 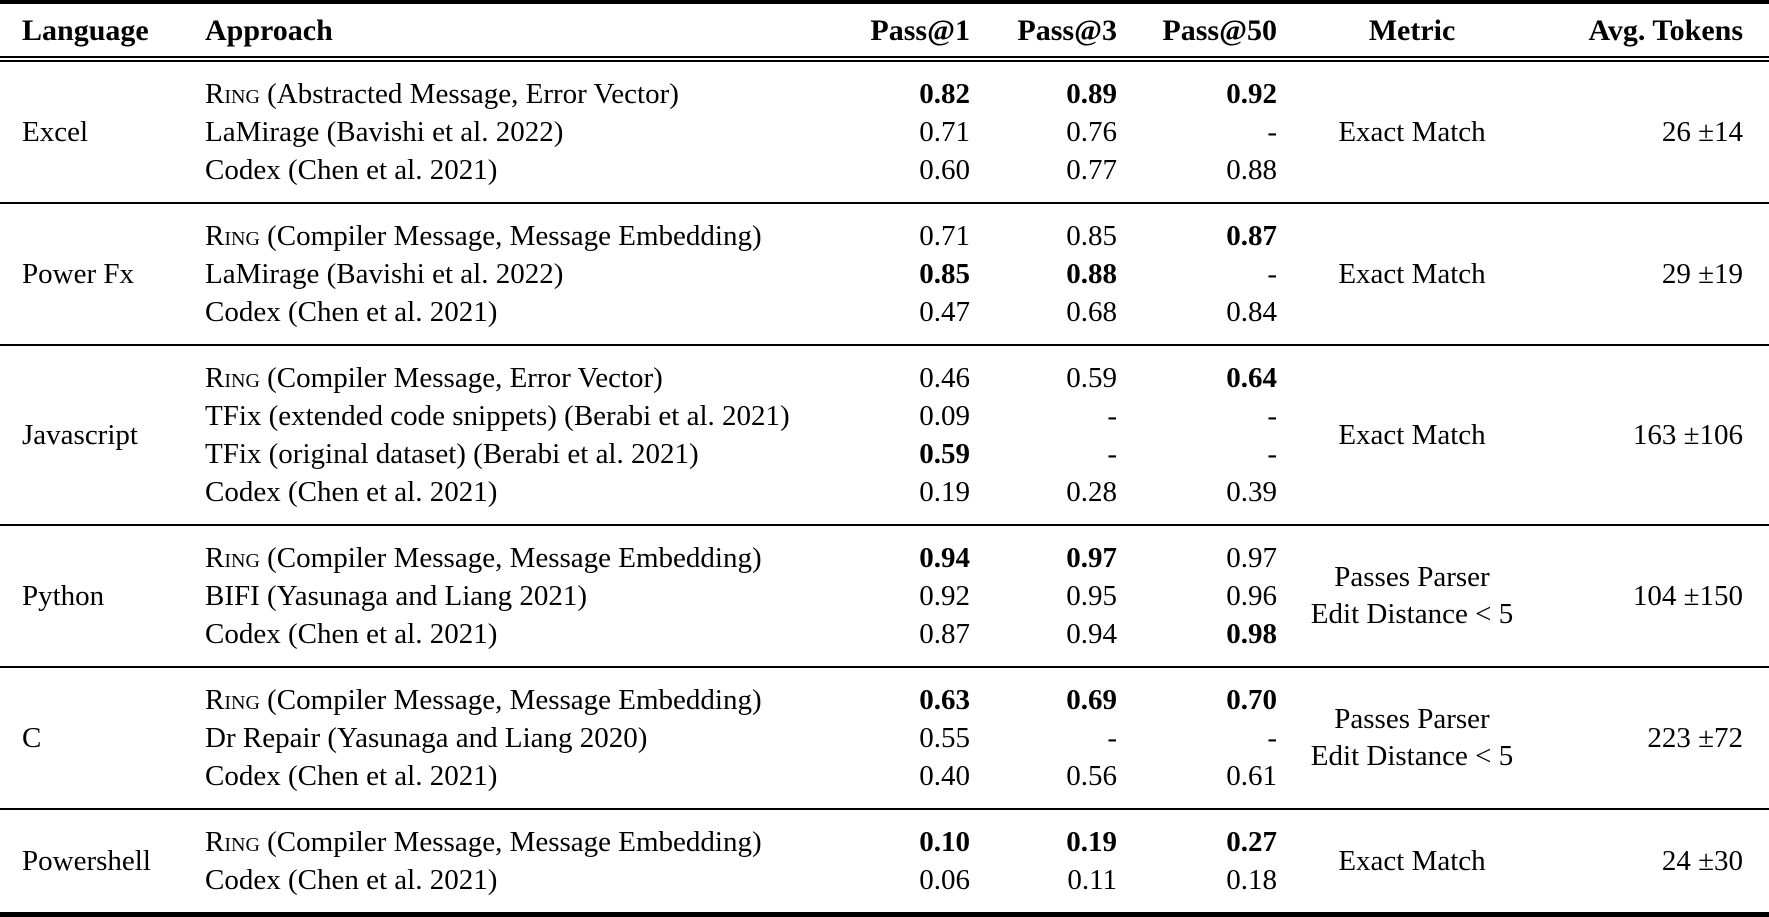 I want to click on table-row: Codex (Chen et al. 2021) 0.60 0.77 0.88, so click(x=884, y=177).